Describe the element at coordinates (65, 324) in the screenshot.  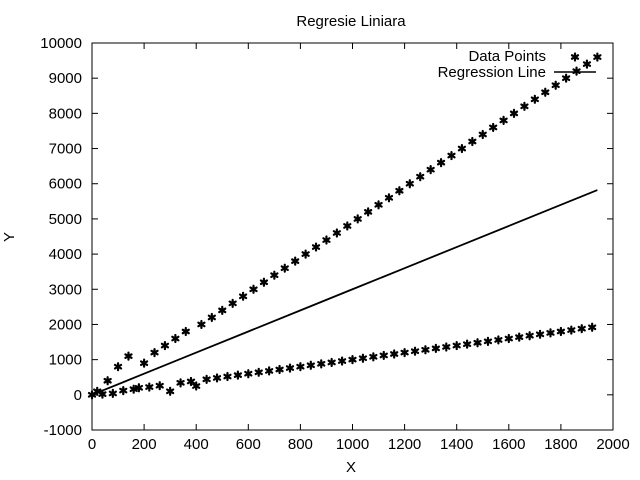
I see `y-tick-label: 2000` at that location.